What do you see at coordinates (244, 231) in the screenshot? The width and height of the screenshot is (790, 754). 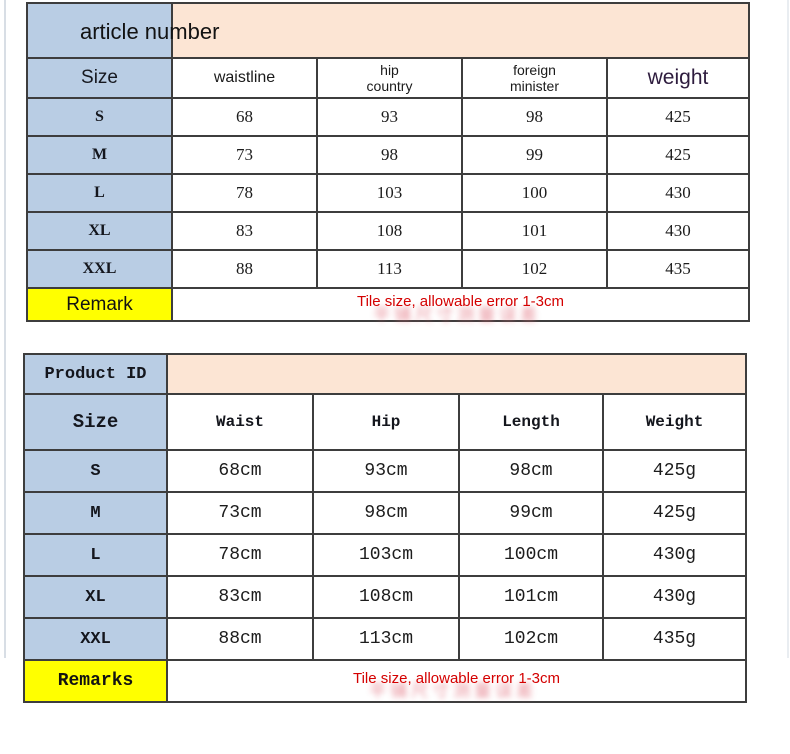 I see `value-cell: 83` at bounding box center [244, 231].